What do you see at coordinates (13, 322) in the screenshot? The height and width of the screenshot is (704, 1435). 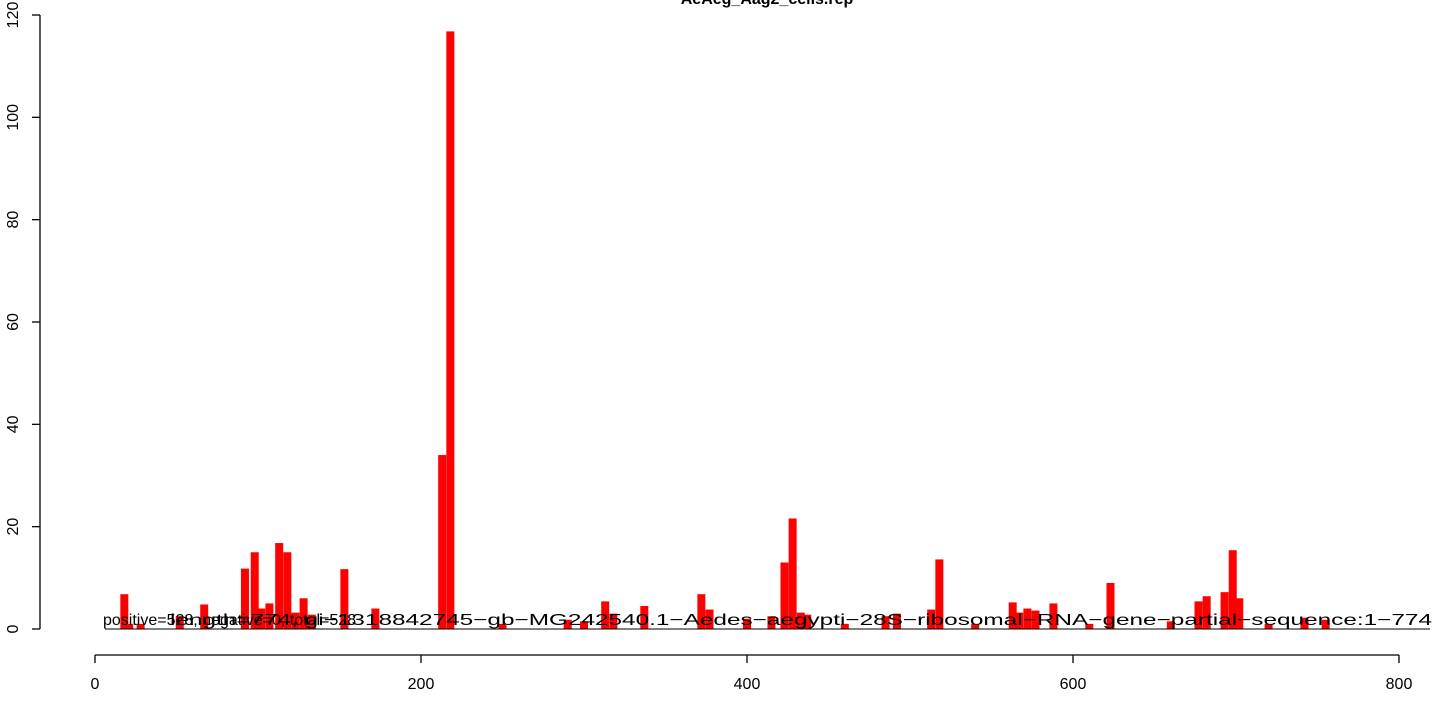 I see `y-tick-label: 60` at bounding box center [13, 322].